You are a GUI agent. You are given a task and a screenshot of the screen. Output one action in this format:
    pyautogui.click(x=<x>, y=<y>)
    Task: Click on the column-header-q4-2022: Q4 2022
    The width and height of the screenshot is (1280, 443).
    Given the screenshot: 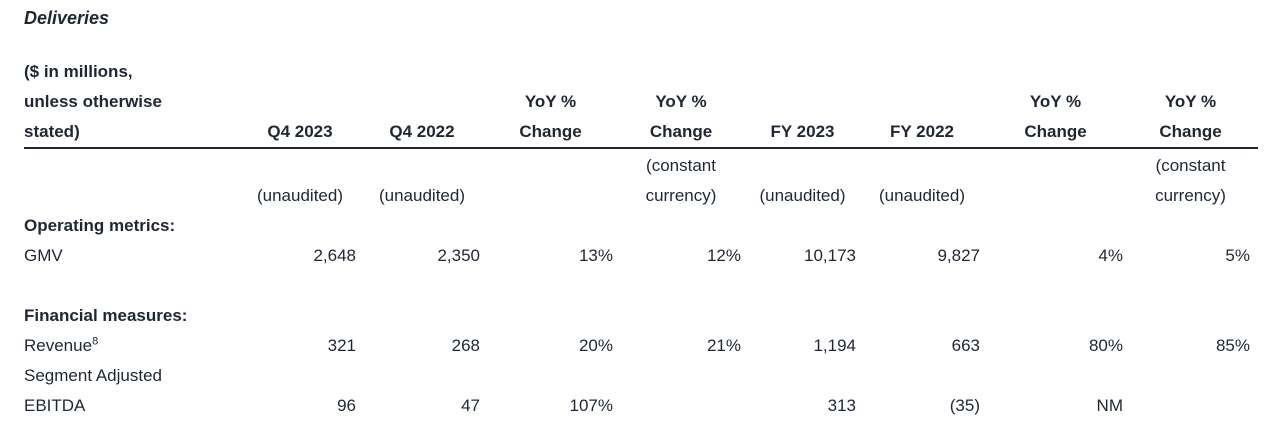 What is the action you would take?
    pyautogui.click(x=426, y=103)
    